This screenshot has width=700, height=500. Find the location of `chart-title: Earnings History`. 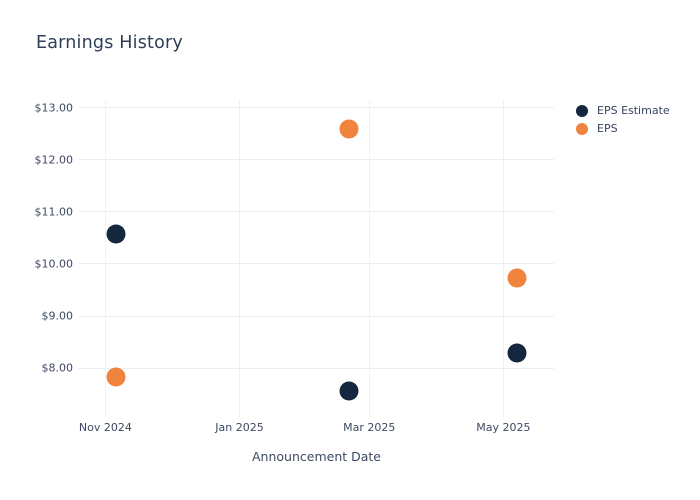

chart-title: Earnings History is located at coordinates (109, 43).